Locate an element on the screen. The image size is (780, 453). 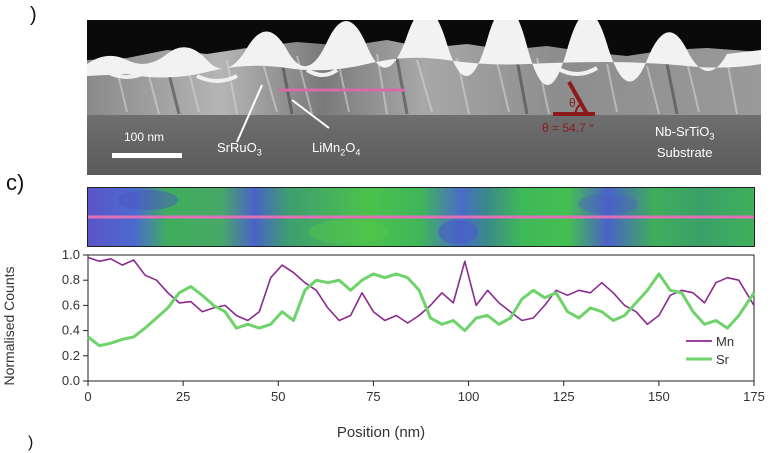
series-line-sr is located at coordinates (421, 310).